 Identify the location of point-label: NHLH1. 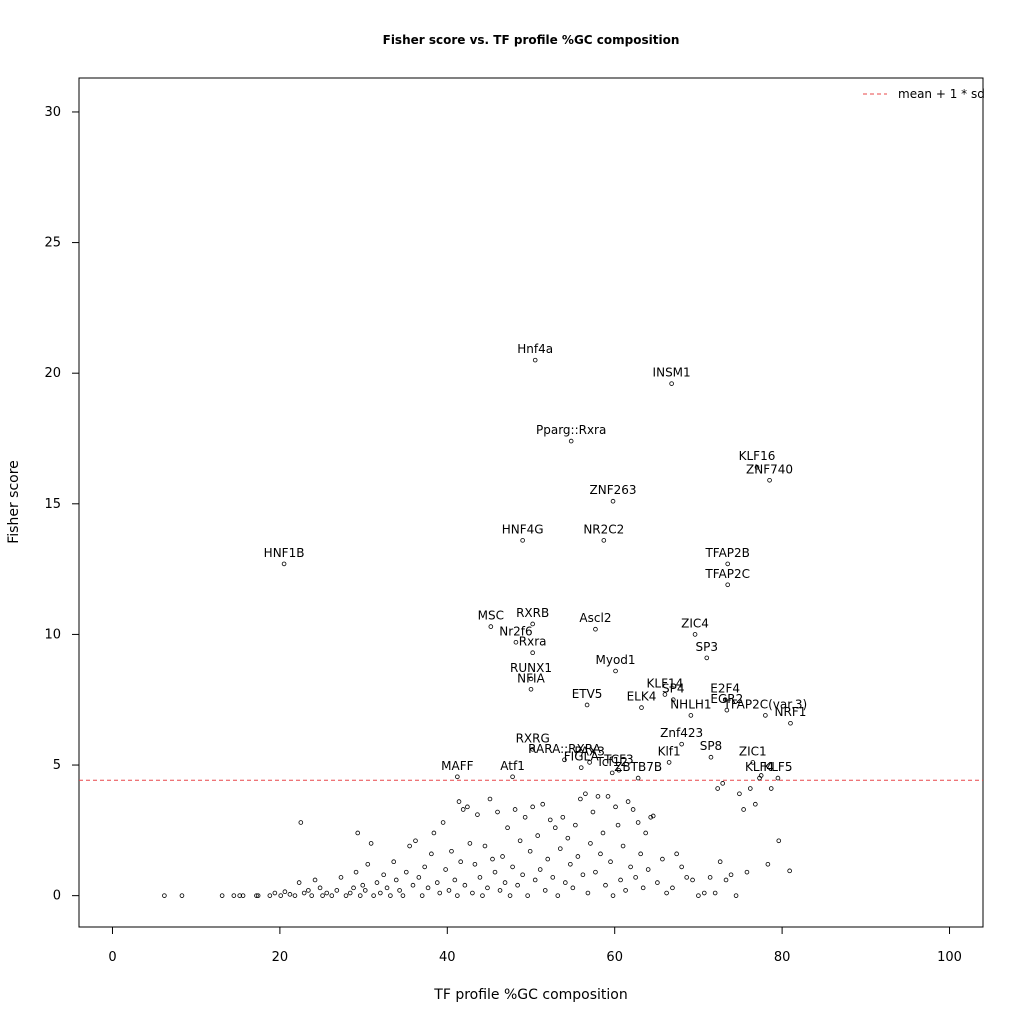
(690, 704).